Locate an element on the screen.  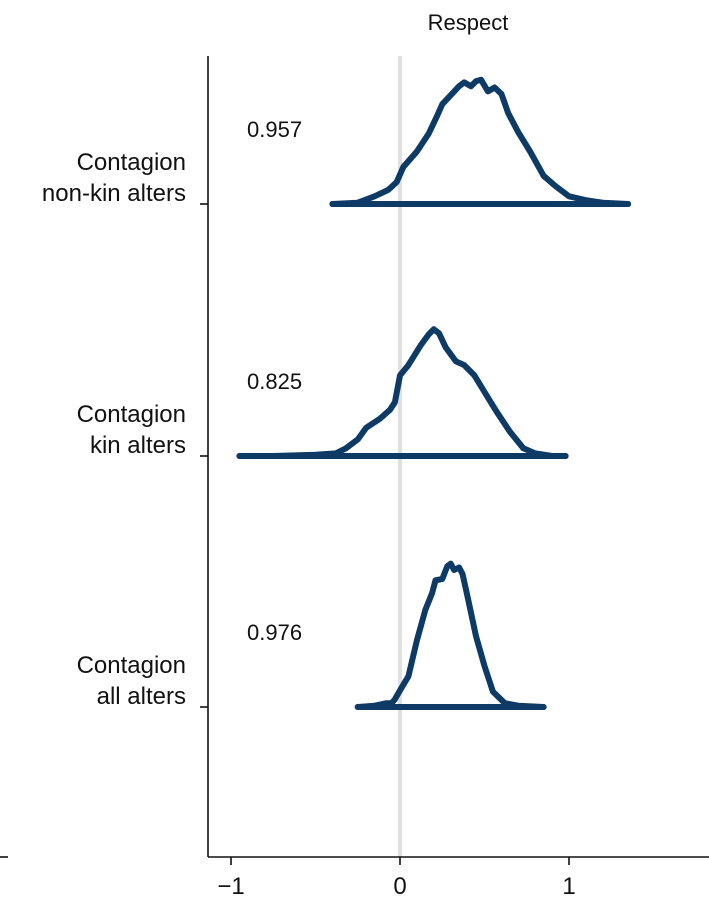
x-tick-label-3: 1 is located at coordinates (568, 886).